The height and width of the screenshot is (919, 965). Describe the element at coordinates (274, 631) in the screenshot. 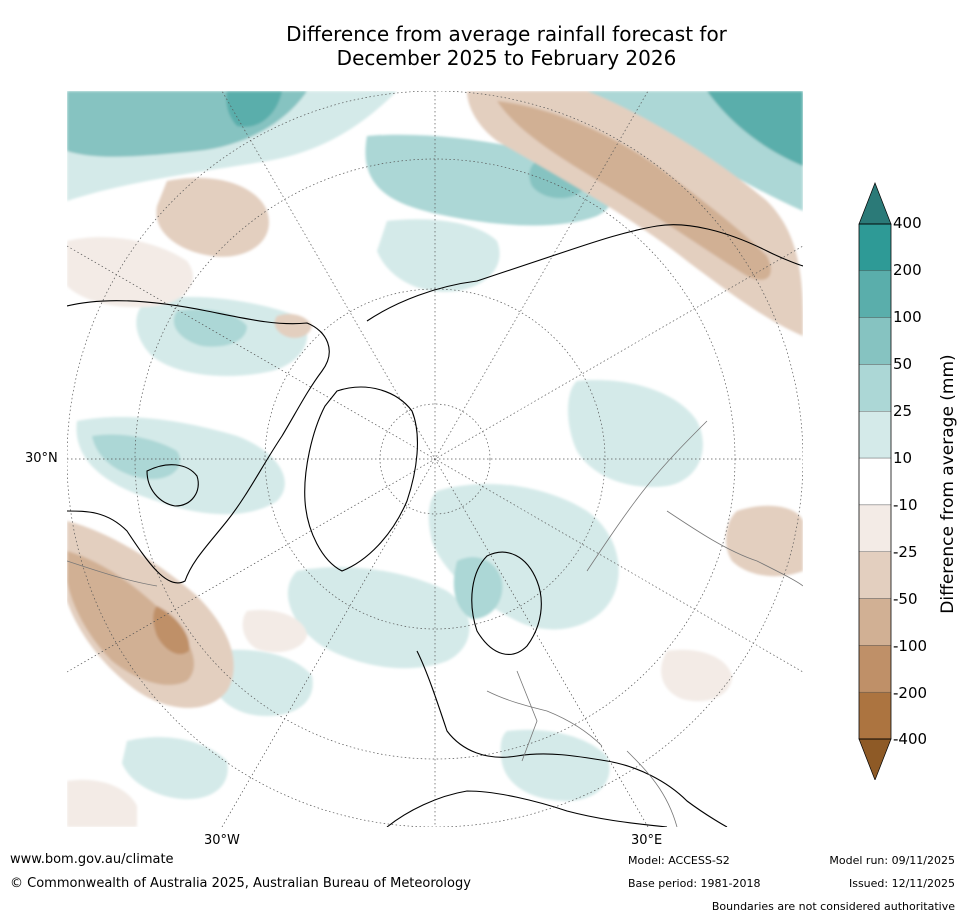

I see `dry-region-mid-atlantic` at that location.